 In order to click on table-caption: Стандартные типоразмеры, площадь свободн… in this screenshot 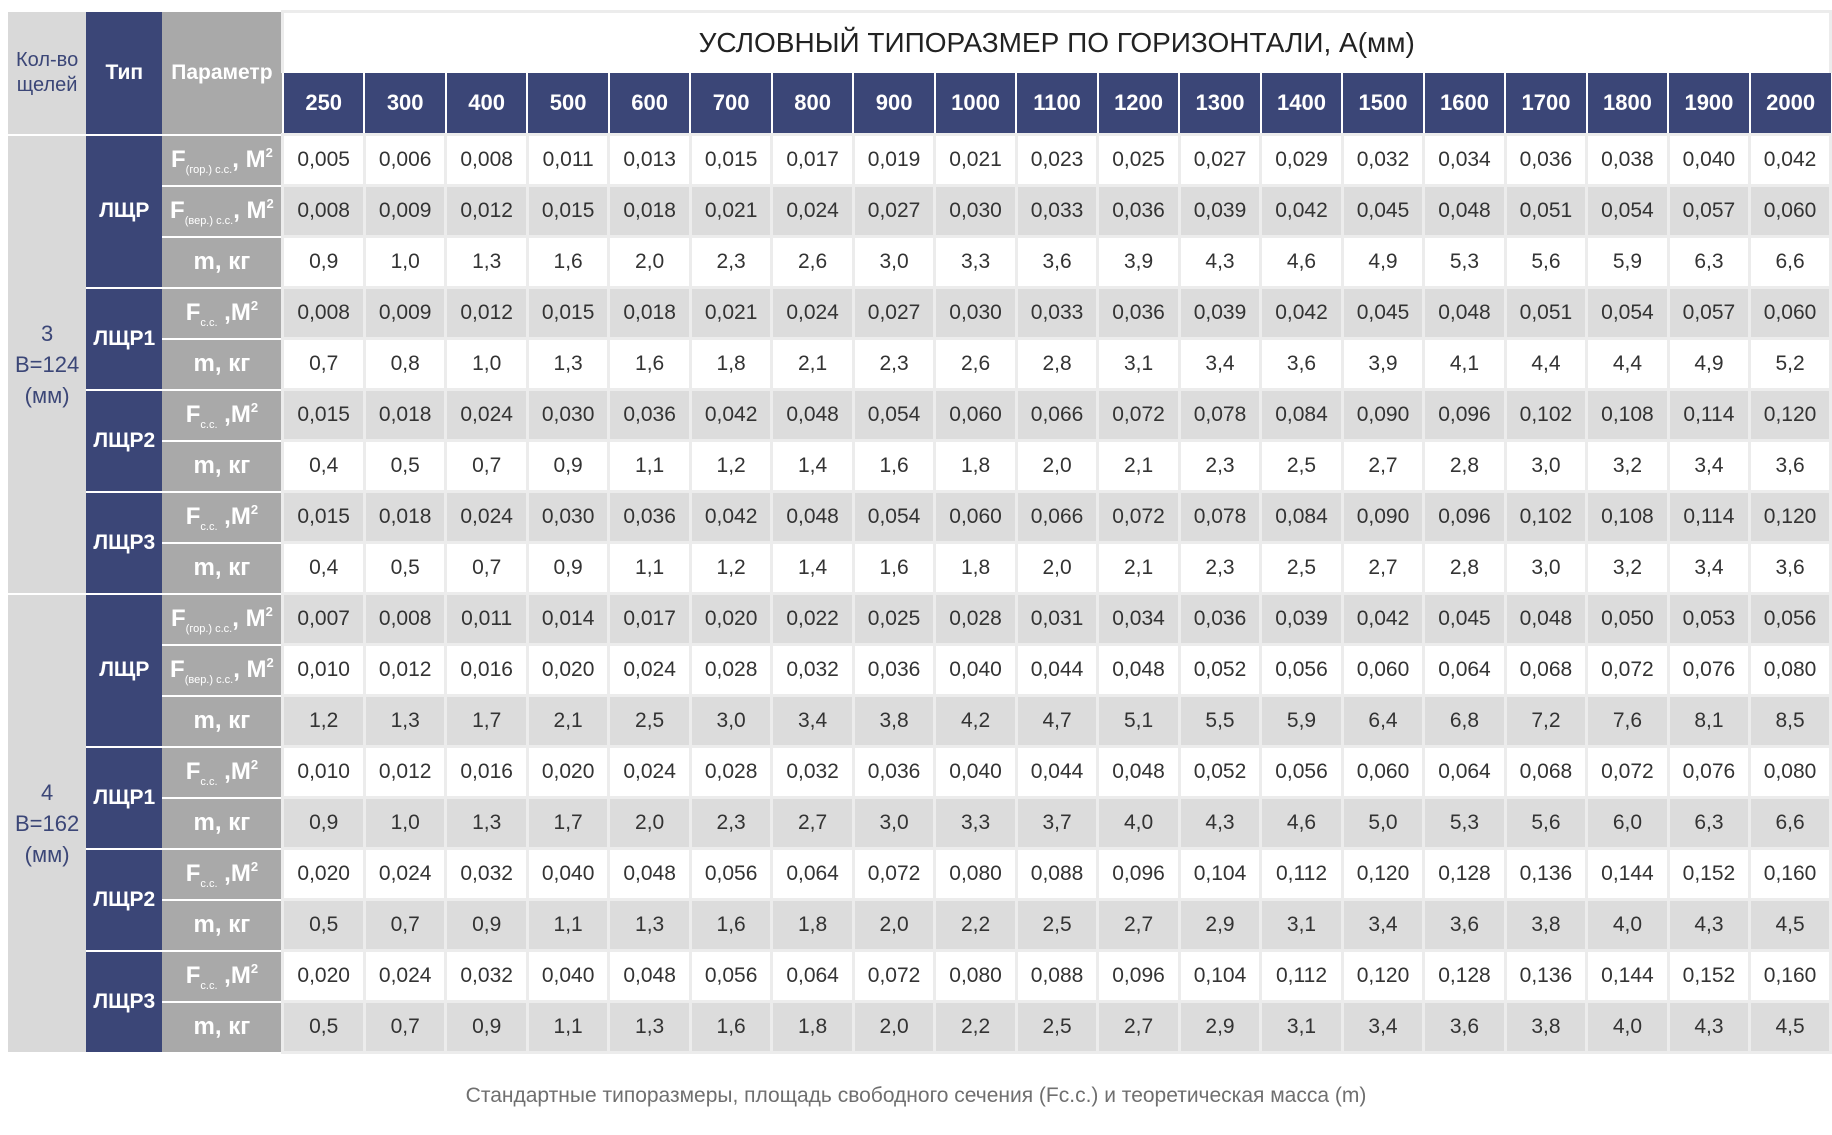, I will do `click(916, 1095)`.